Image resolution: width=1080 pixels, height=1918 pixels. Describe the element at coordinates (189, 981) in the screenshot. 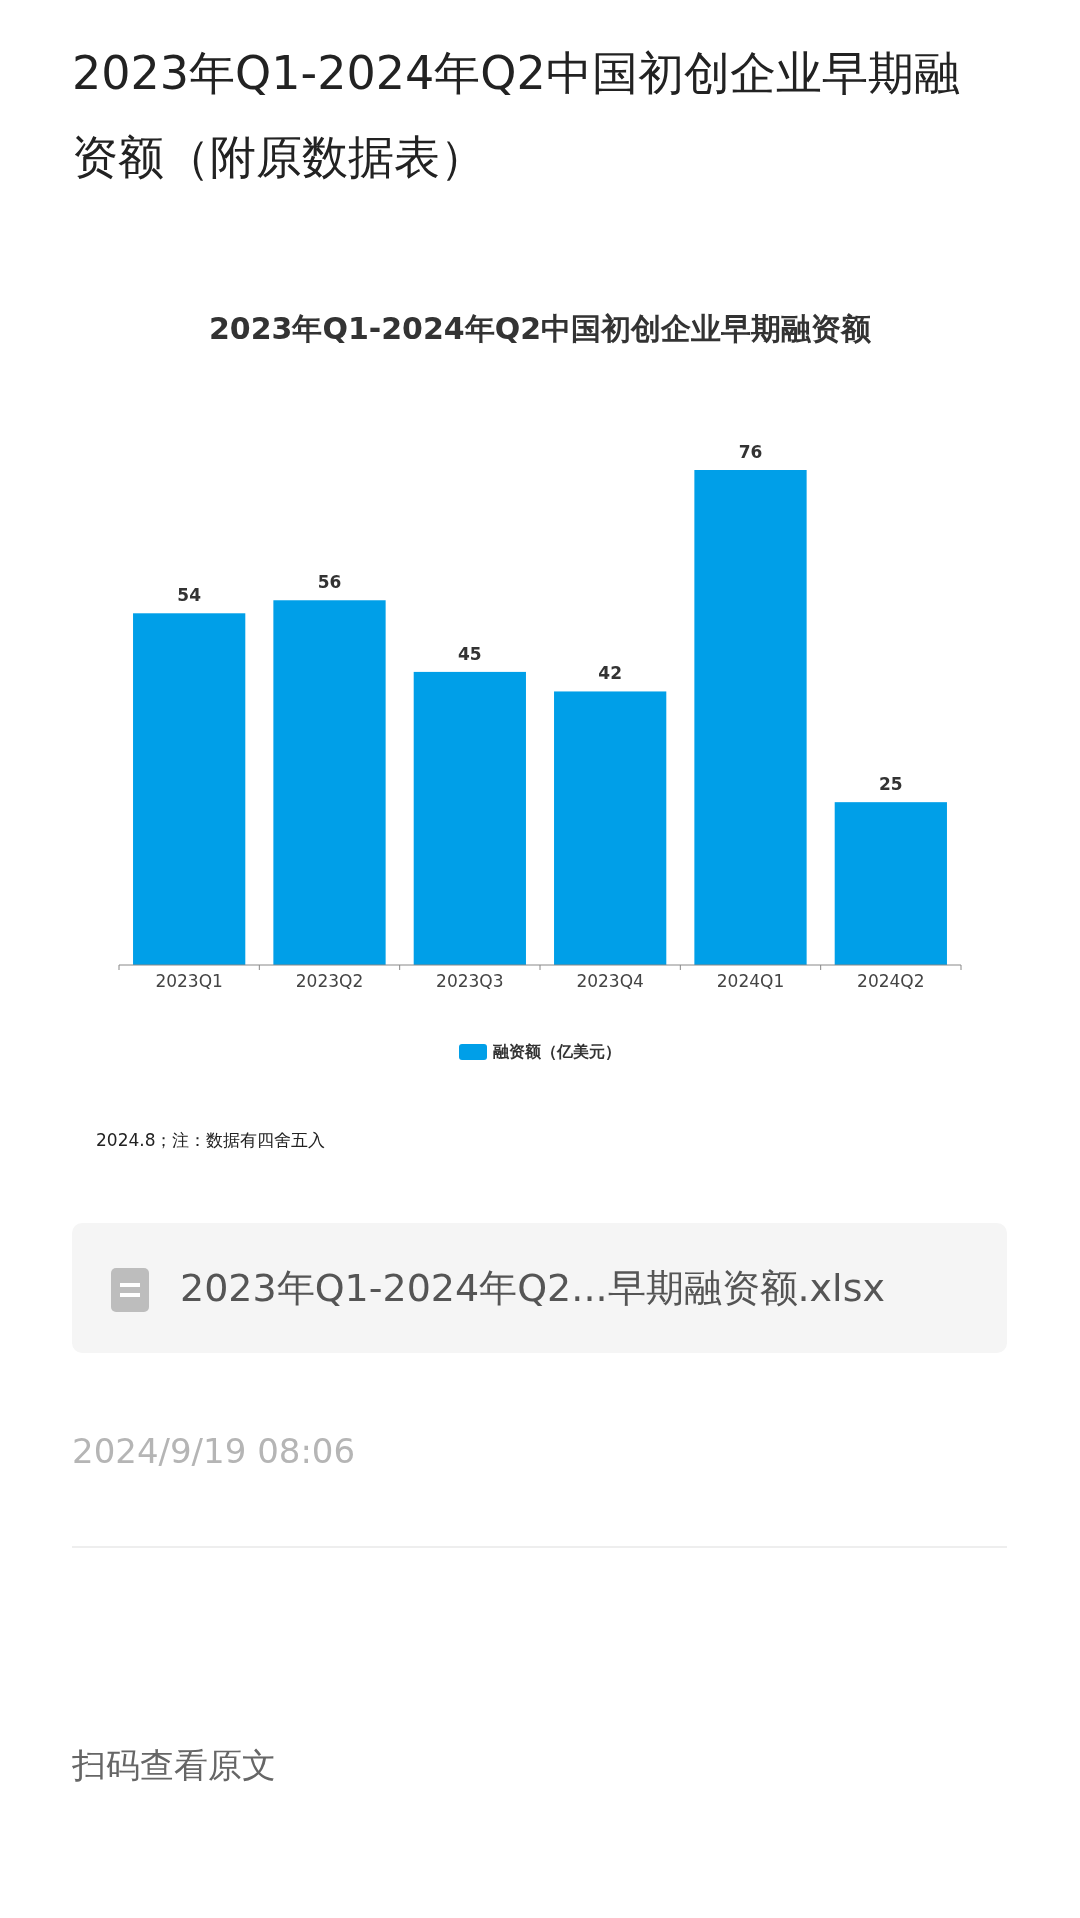

I see `x-tick-label: 2023Q1` at that location.